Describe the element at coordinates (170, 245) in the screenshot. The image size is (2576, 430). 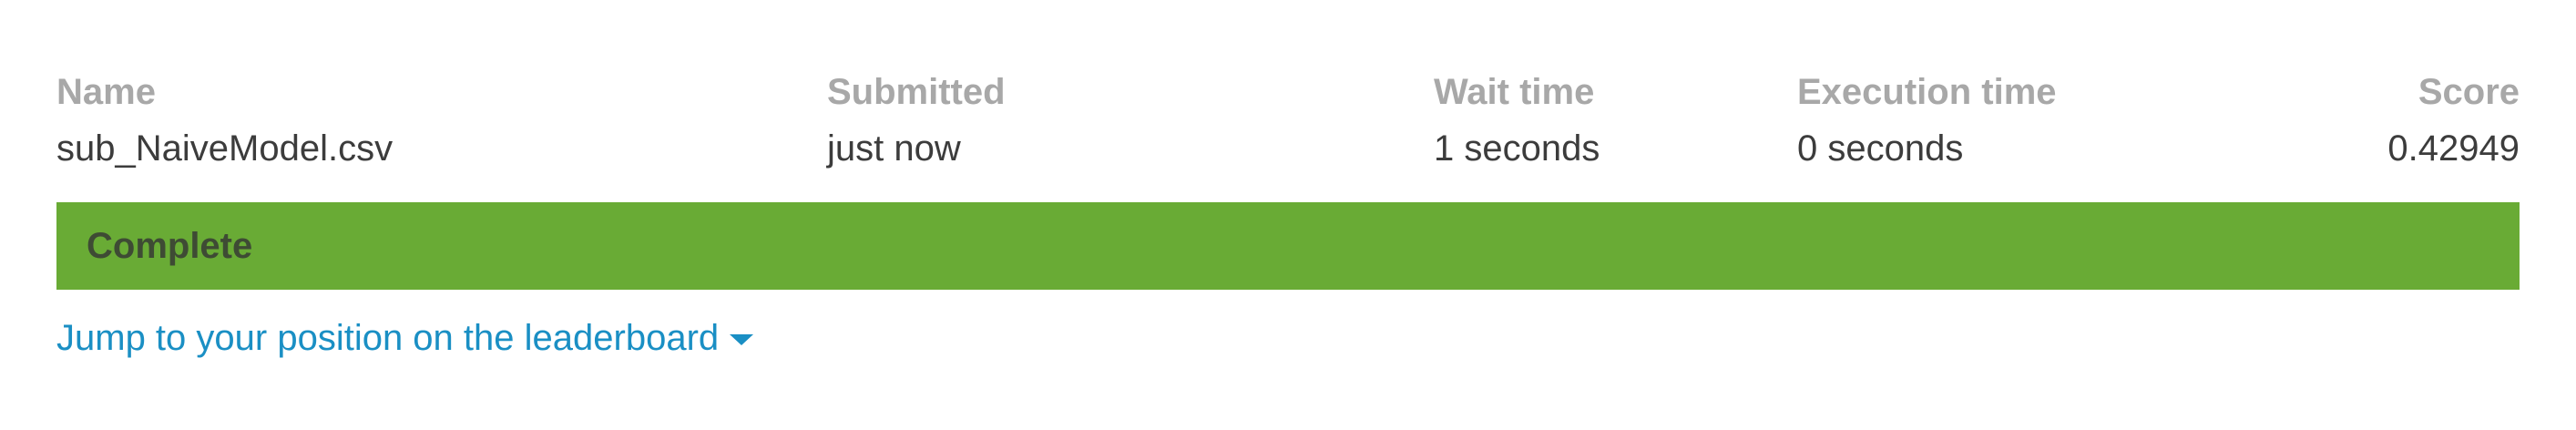
I see `status-label: Complete` at that location.